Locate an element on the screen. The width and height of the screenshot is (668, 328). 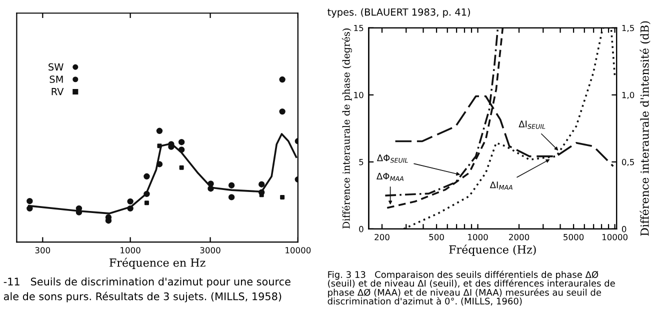
x-tick-label: 3000 is located at coordinates (210, 250).